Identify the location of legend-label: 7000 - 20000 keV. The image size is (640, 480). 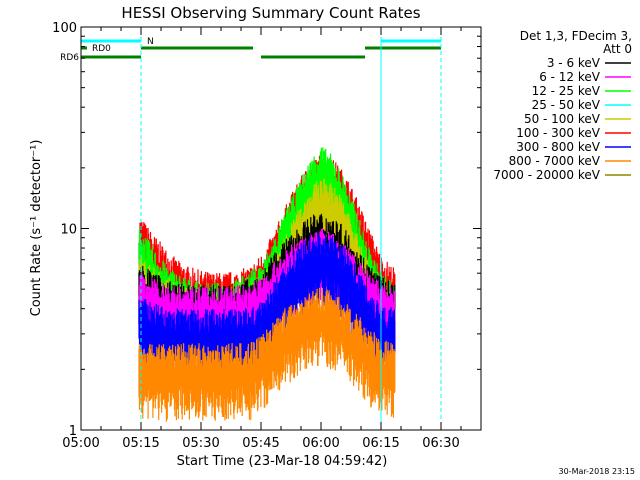
(546, 175).